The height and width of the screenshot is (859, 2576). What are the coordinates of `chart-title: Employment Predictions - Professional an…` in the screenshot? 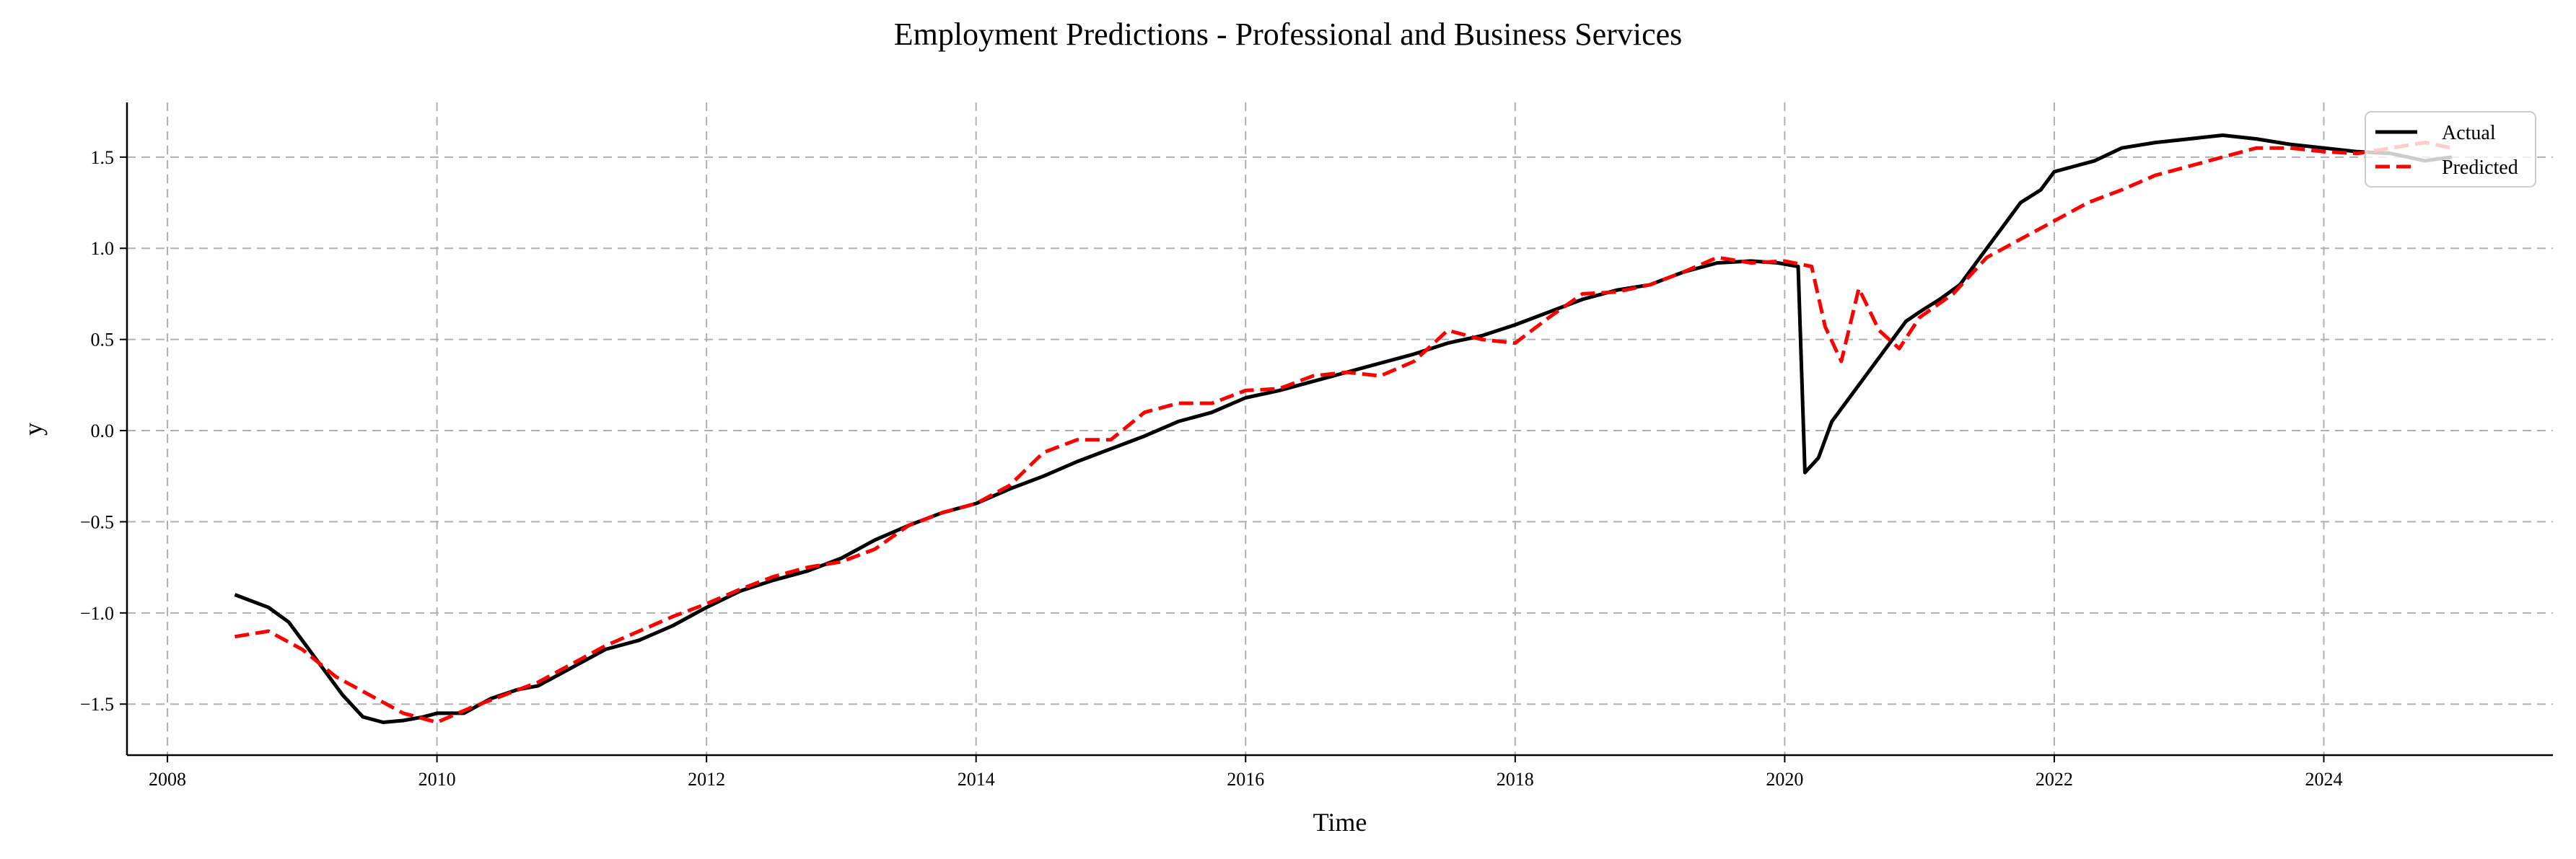 It's located at (1288, 34).